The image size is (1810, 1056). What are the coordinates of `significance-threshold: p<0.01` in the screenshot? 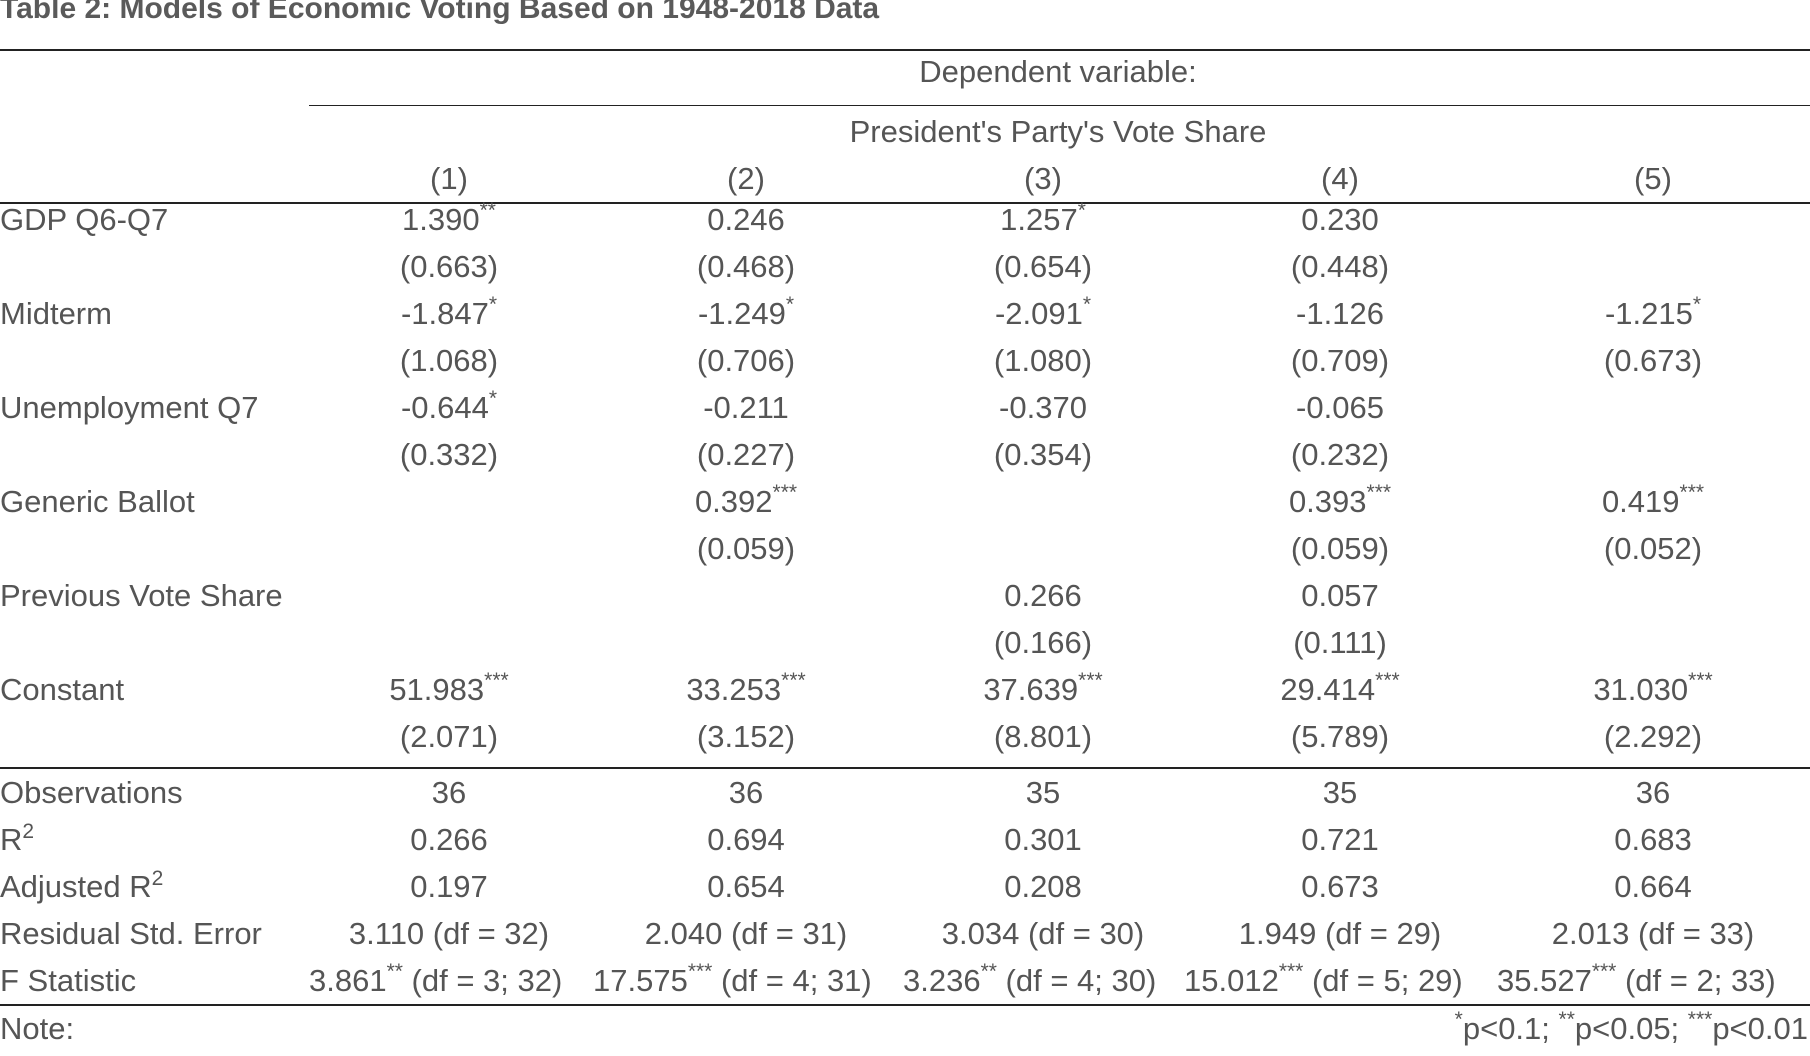 It's located at (1760, 1028).